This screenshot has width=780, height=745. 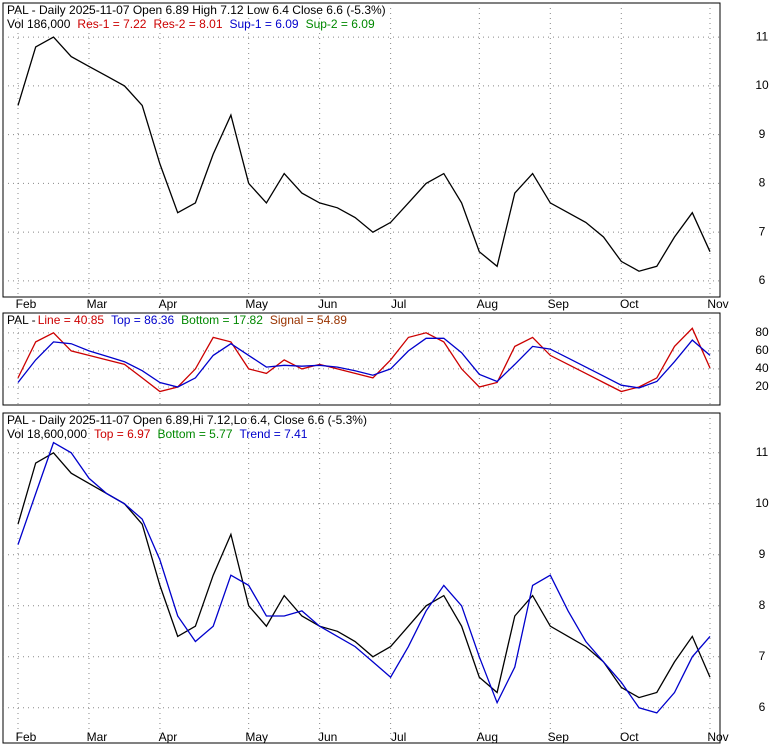 What do you see at coordinates (762, 350) in the screenshot?
I see `y-tick-label: 60` at bounding box center [762, 350].